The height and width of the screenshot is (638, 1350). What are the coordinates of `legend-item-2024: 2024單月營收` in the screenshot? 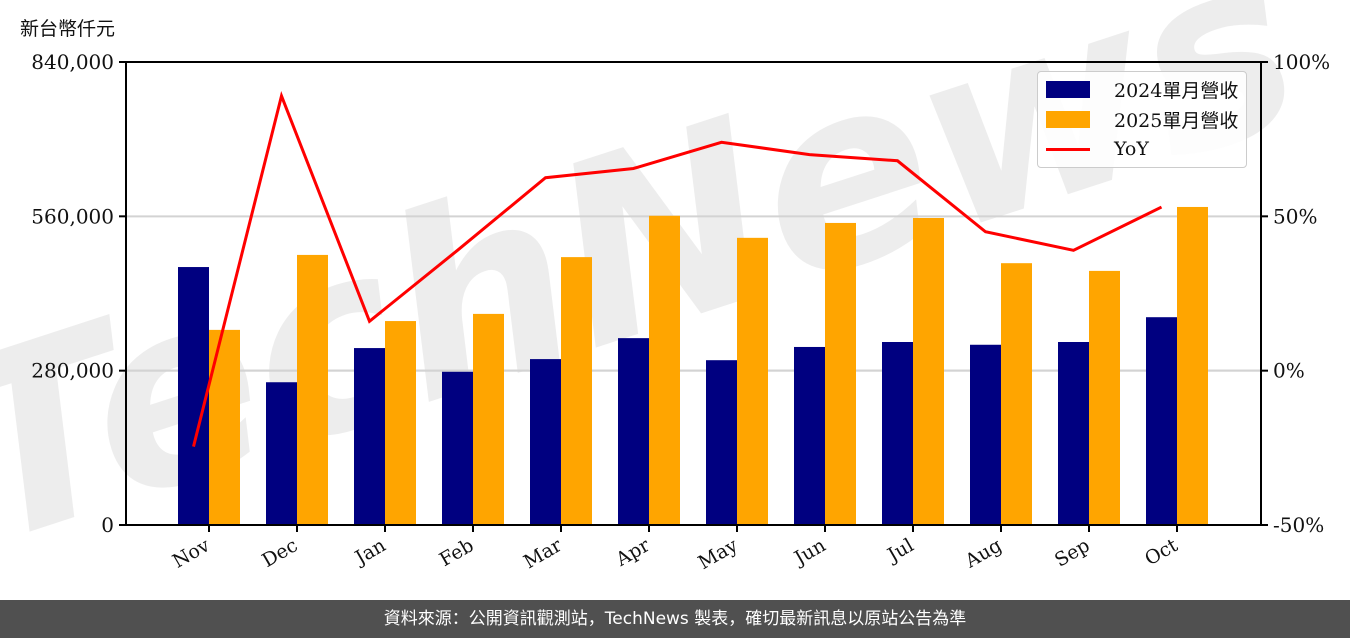 It's located at (1142, 90).